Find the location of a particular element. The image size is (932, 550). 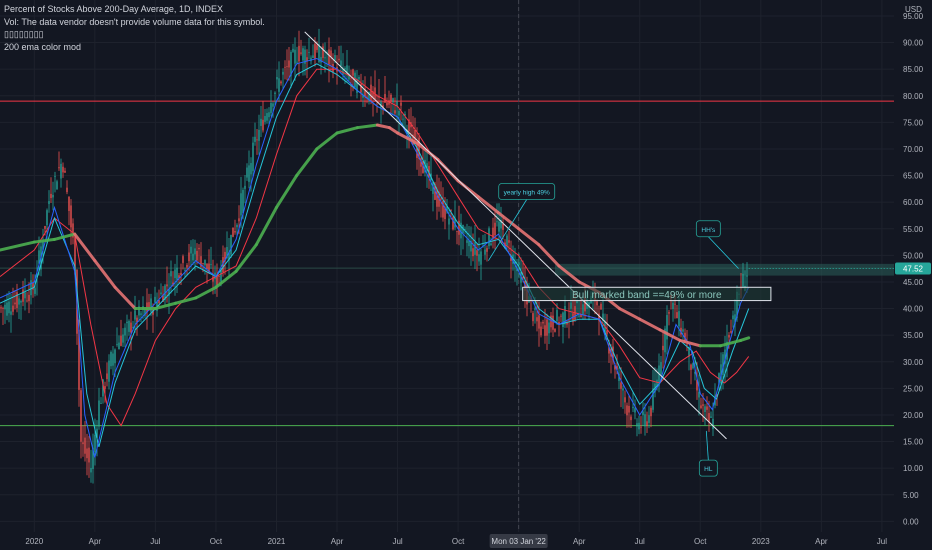

y-tick-label: 45.00 is located at coordinates (913, 282).